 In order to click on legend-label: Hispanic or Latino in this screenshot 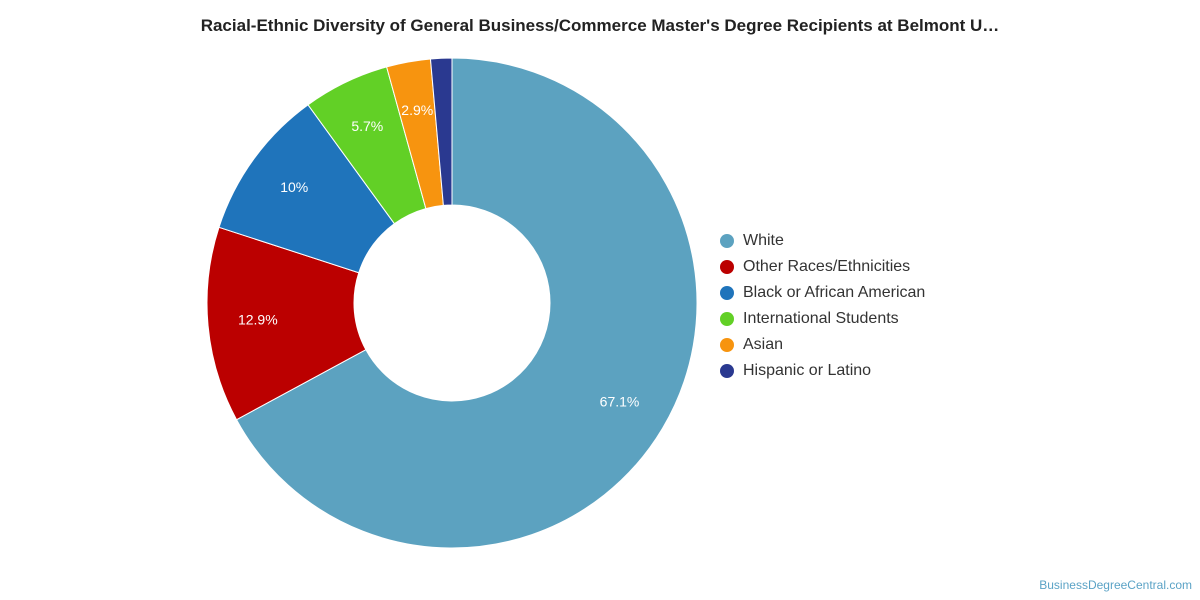, I will do `click(807, 370)`.